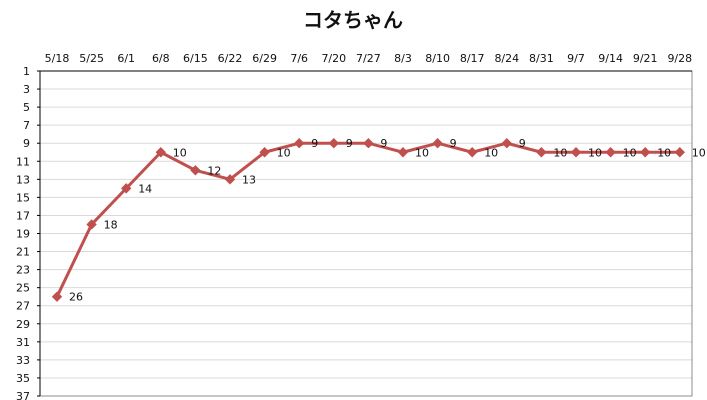  What do you see at coordinates (26, 71) in the screenshot?
I see `y-tick-label: 1` at bounding box center [26, 71].